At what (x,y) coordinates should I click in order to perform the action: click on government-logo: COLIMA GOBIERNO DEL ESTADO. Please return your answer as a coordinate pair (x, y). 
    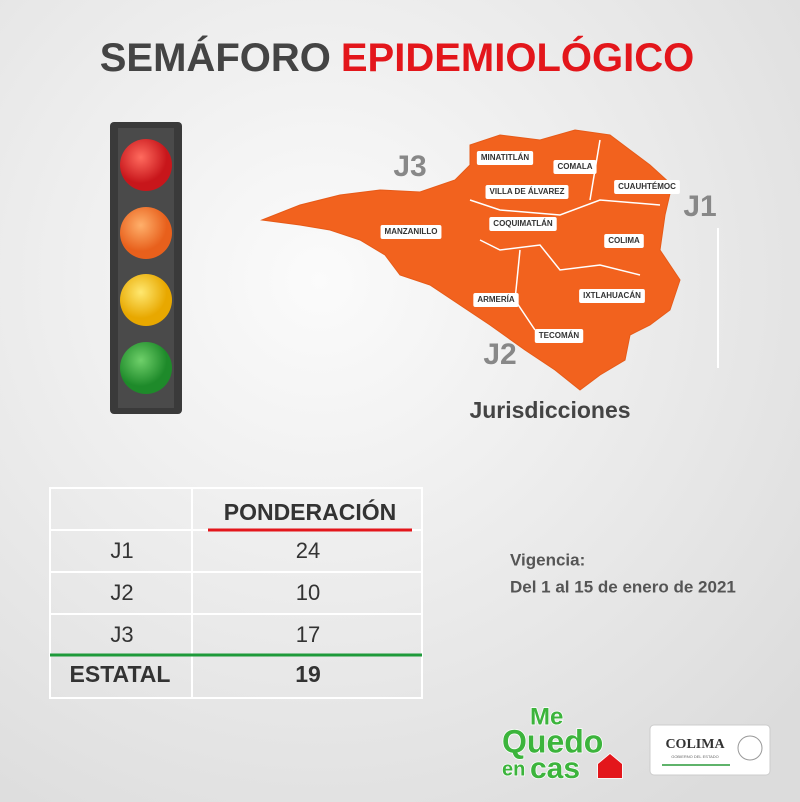
    Looking at the image, I should click on (710, 750).